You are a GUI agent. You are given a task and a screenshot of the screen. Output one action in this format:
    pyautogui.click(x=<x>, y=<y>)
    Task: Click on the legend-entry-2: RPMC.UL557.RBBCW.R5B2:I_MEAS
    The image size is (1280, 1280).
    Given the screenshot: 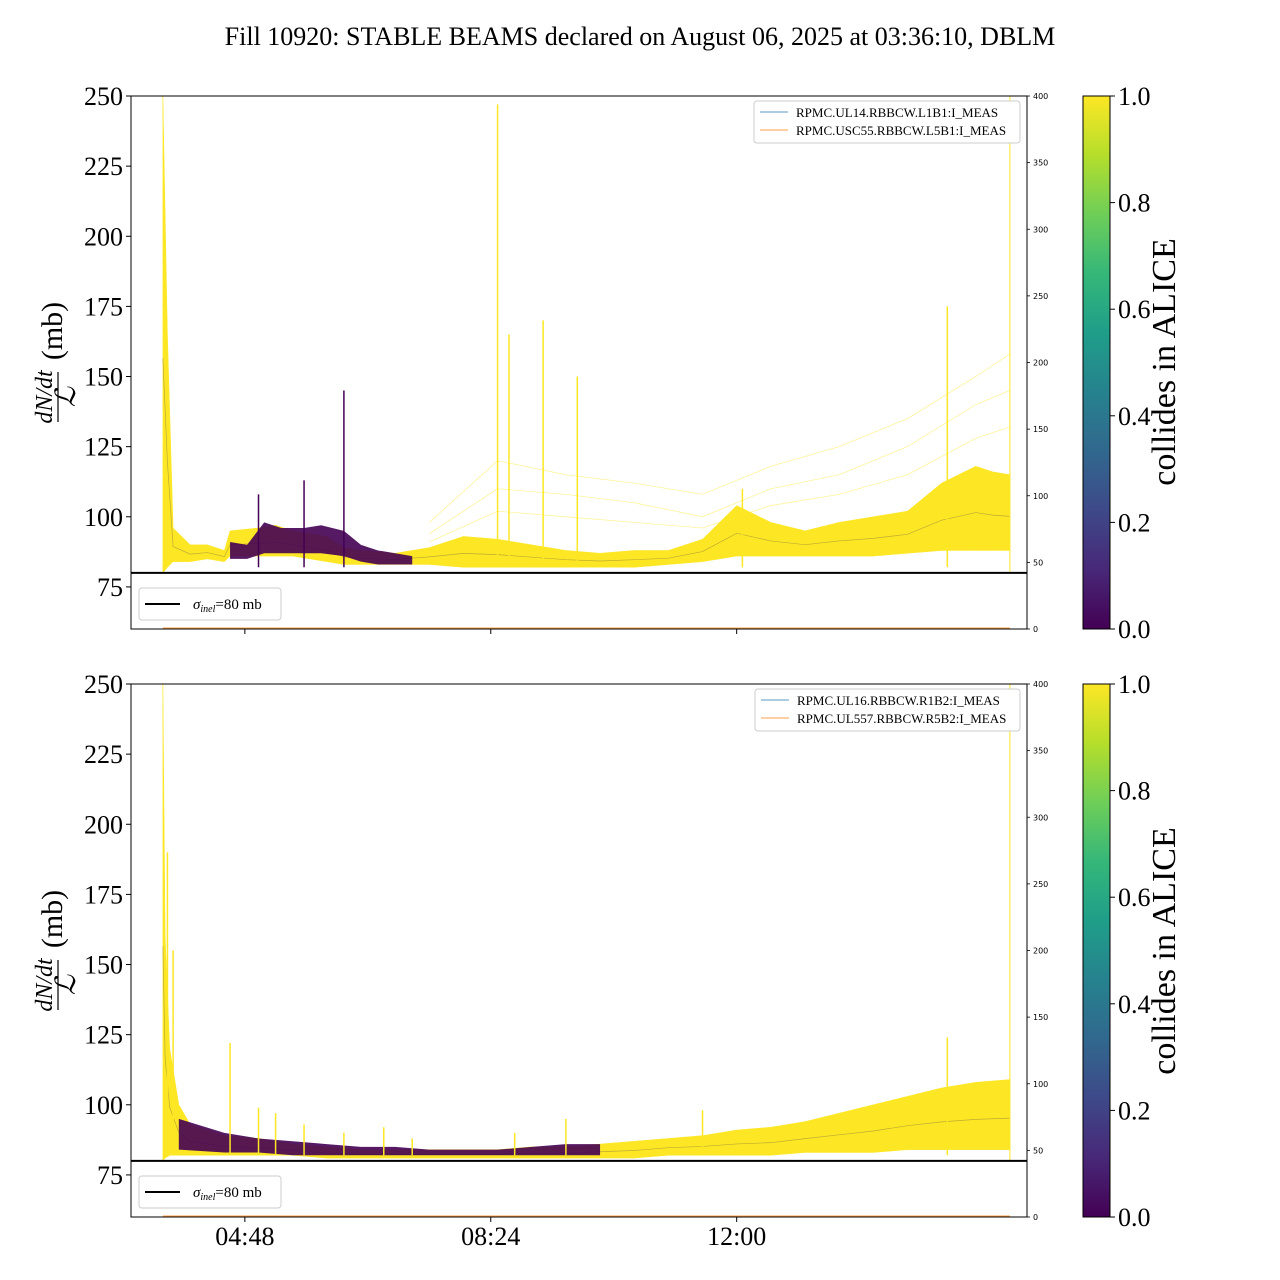 What is the action you would take?
    pyautogui.click(x=901, y=718)
    